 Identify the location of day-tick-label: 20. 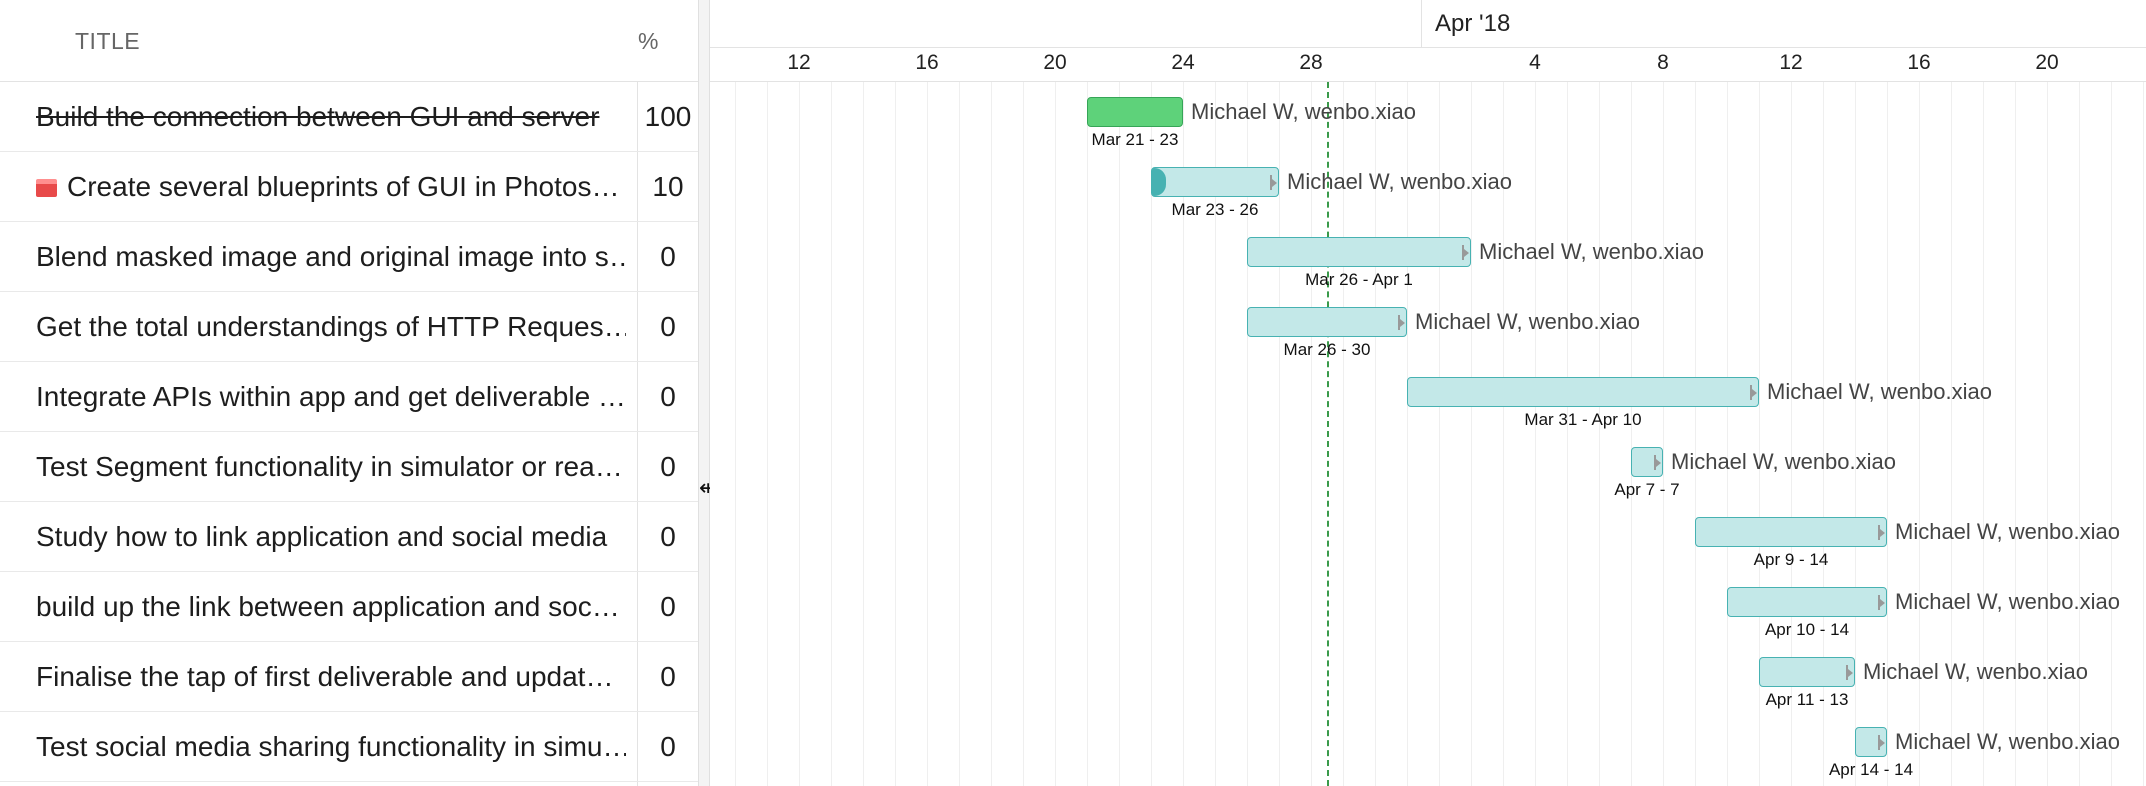
(2047, 62).